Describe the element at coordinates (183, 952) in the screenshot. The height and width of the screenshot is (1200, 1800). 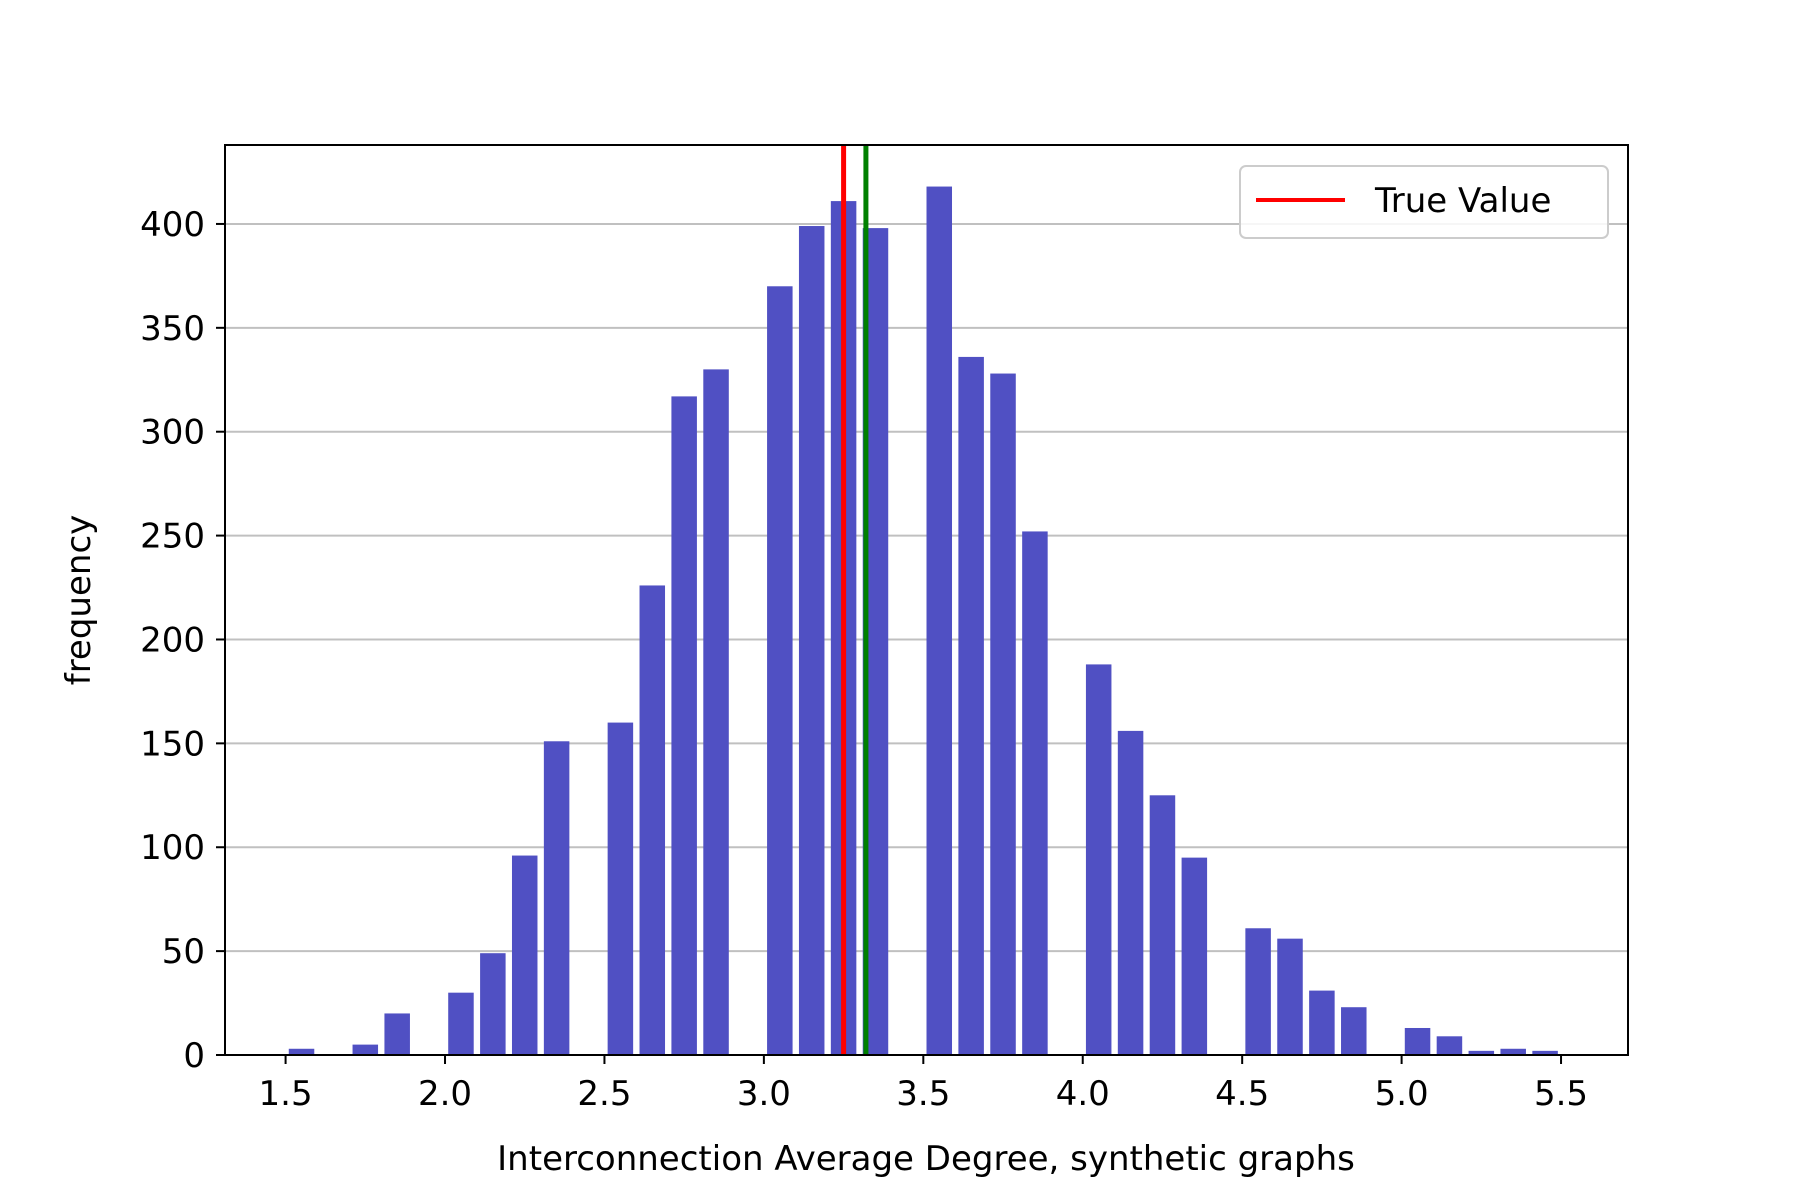
I see `y-tick-label-1: 50` at that location.